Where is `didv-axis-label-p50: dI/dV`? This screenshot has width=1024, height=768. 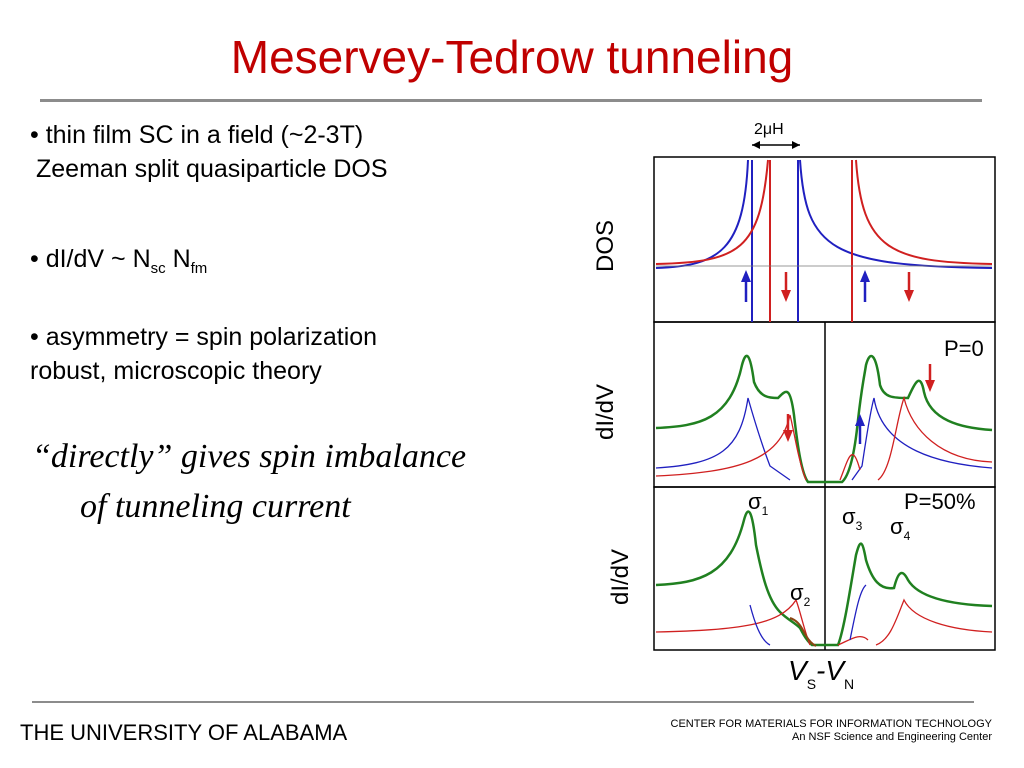 didv-axis-label-p50: dI/dV is located at coordinates (620, 577).